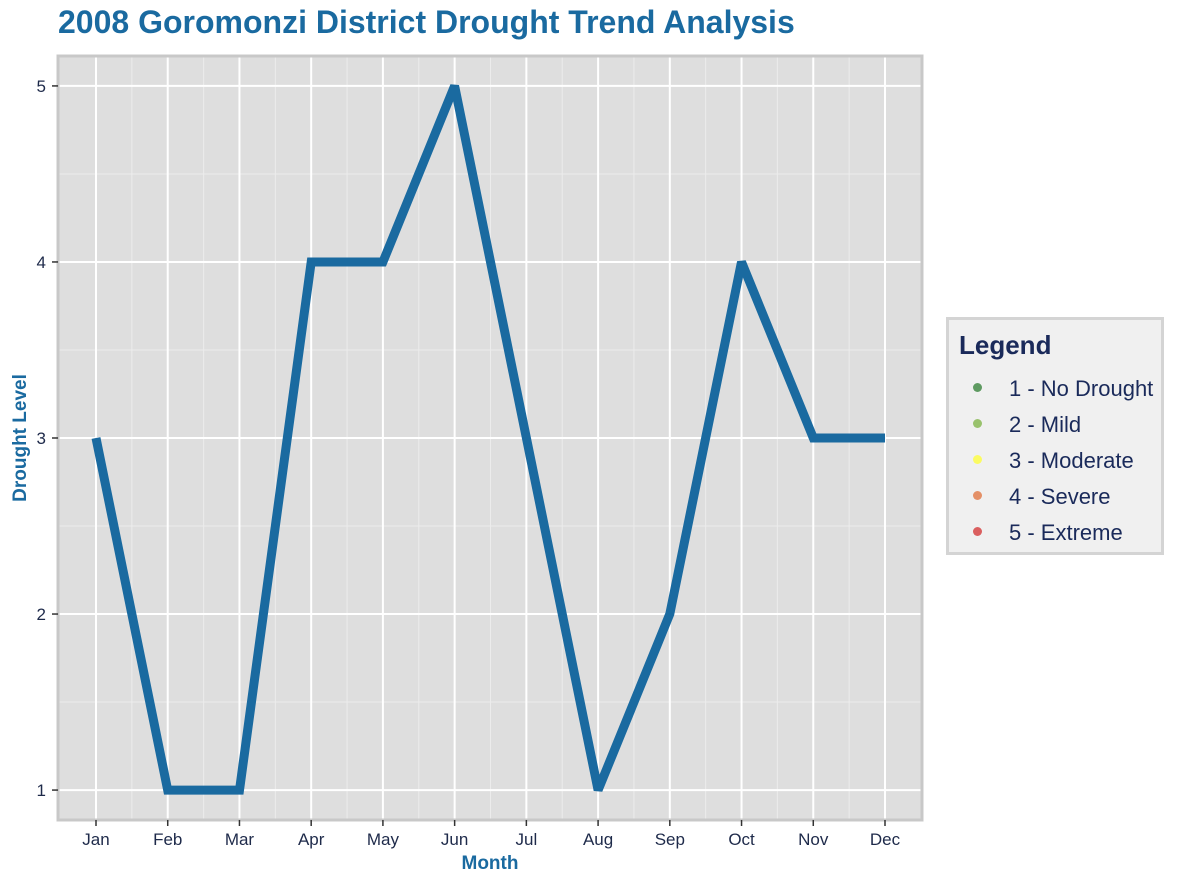 The image size is (1181, 885). What do you see at coordinates (885, 839) in the screenshot?
I see `x-tick-label: Dec` at bounding box center [885, 839].